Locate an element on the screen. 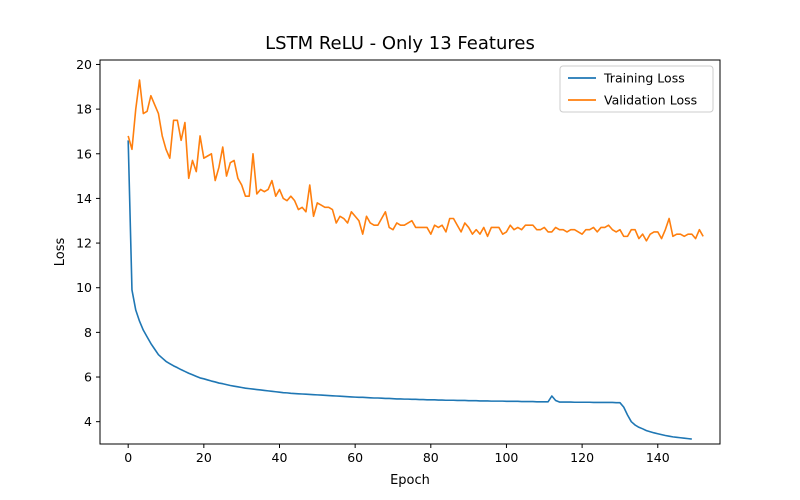 The width and height of the screenshot is (800, 500). y-tick-label: 10 is located at coordinates (84, 287).